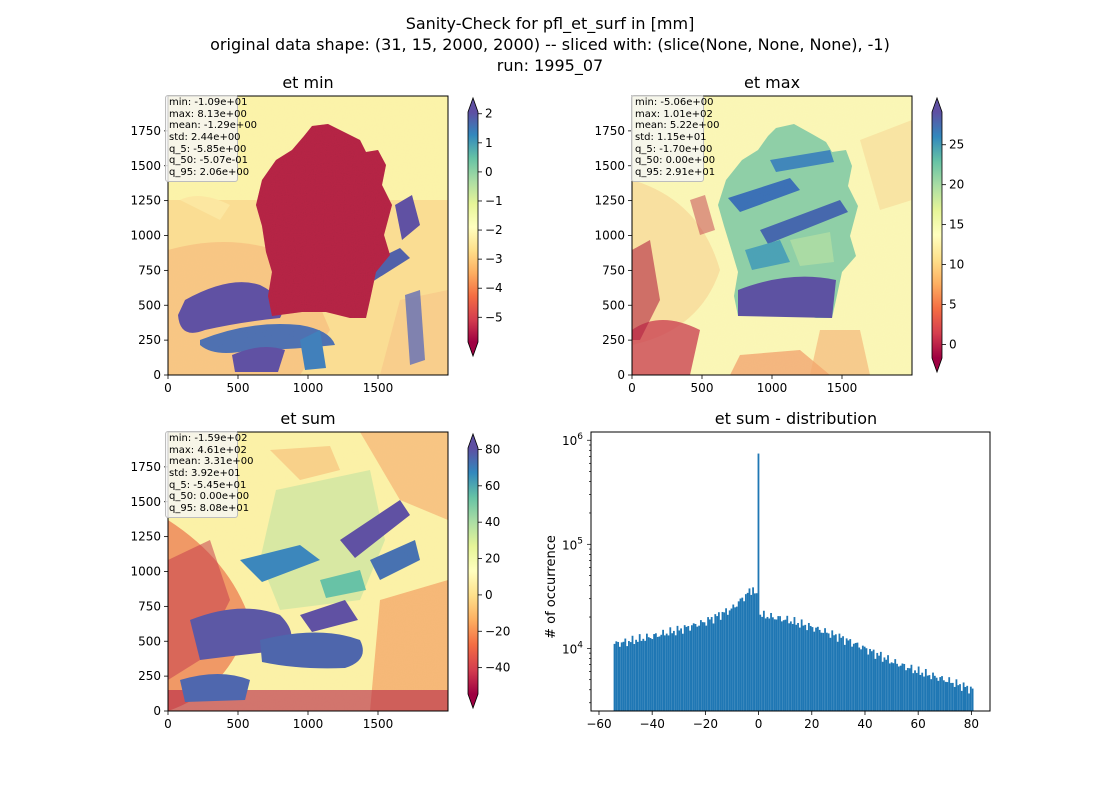  I want to click on histogram-ylabel: # of occurrence, so click(551, 587).